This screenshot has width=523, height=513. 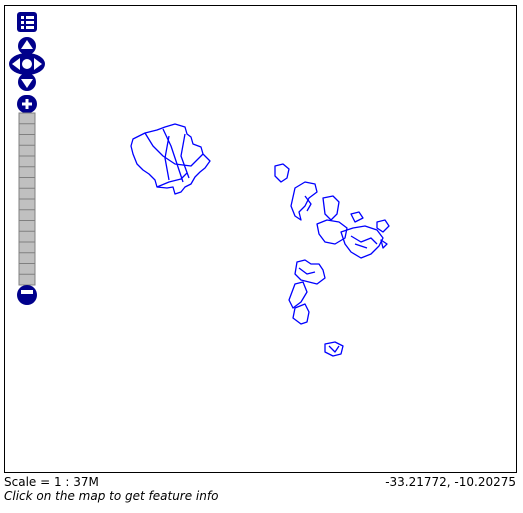 I want to click on plus-icon, so click(x=27, y=104).